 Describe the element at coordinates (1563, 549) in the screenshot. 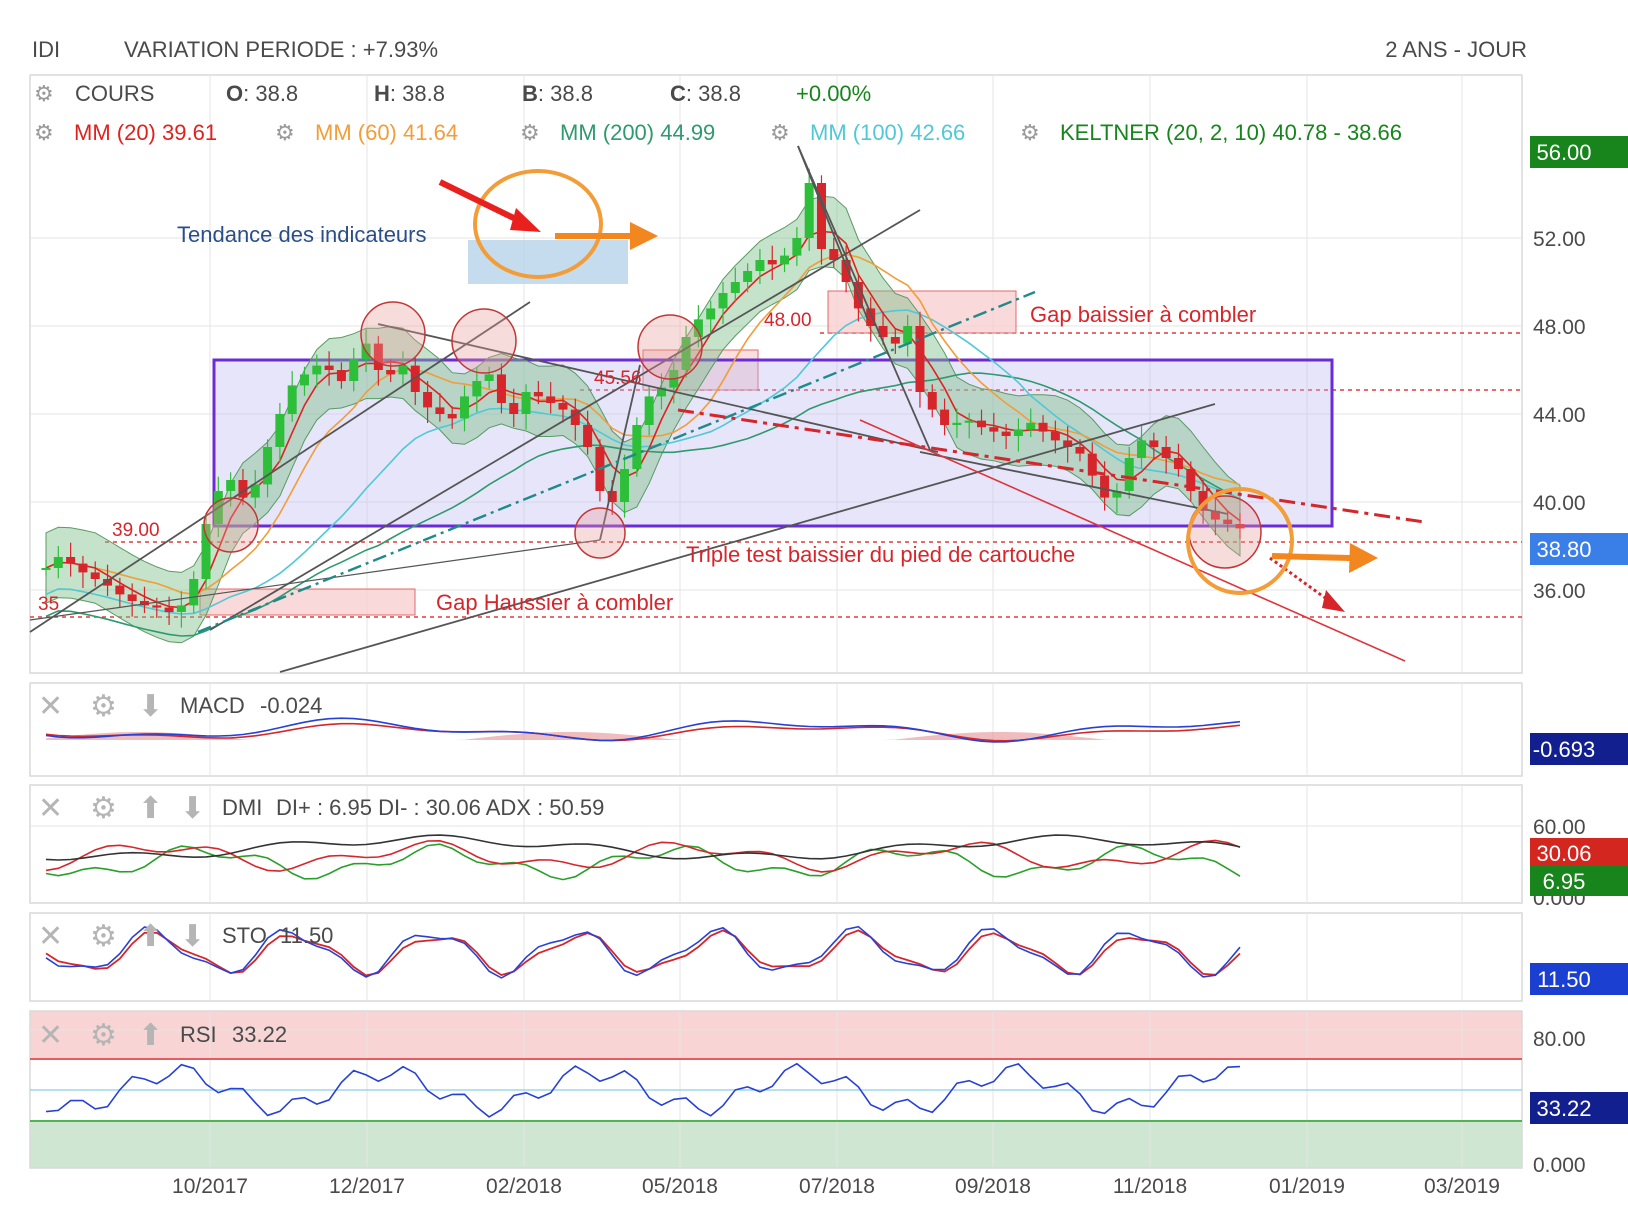

I see `last-price-badge: 38.80` at that location.